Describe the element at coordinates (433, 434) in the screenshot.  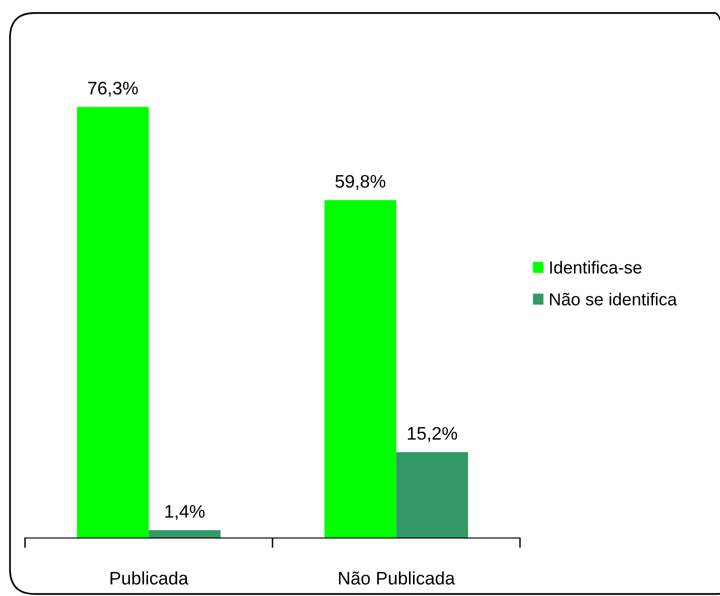
I see `data-label: 15,2%` at that location.